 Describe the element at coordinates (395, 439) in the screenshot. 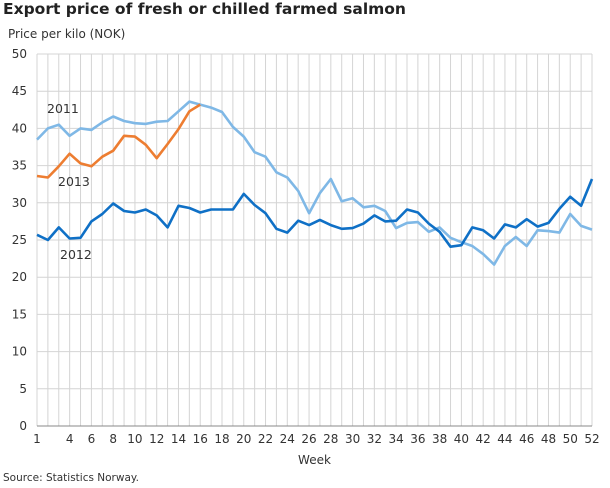

I see `x-tick-label: 34` at that location.